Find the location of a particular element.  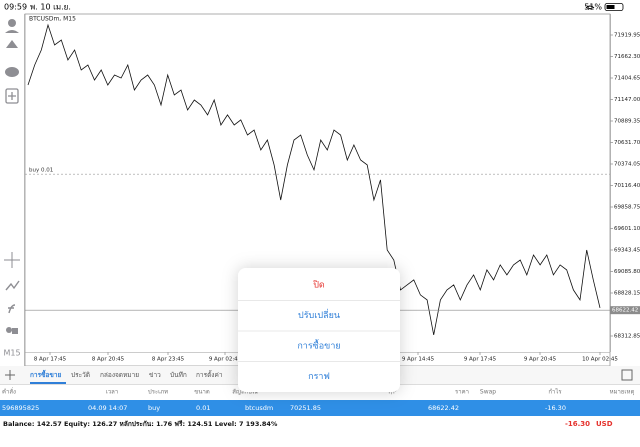

y-tick-label: 69343.45 is located at coordinates (627, 251).